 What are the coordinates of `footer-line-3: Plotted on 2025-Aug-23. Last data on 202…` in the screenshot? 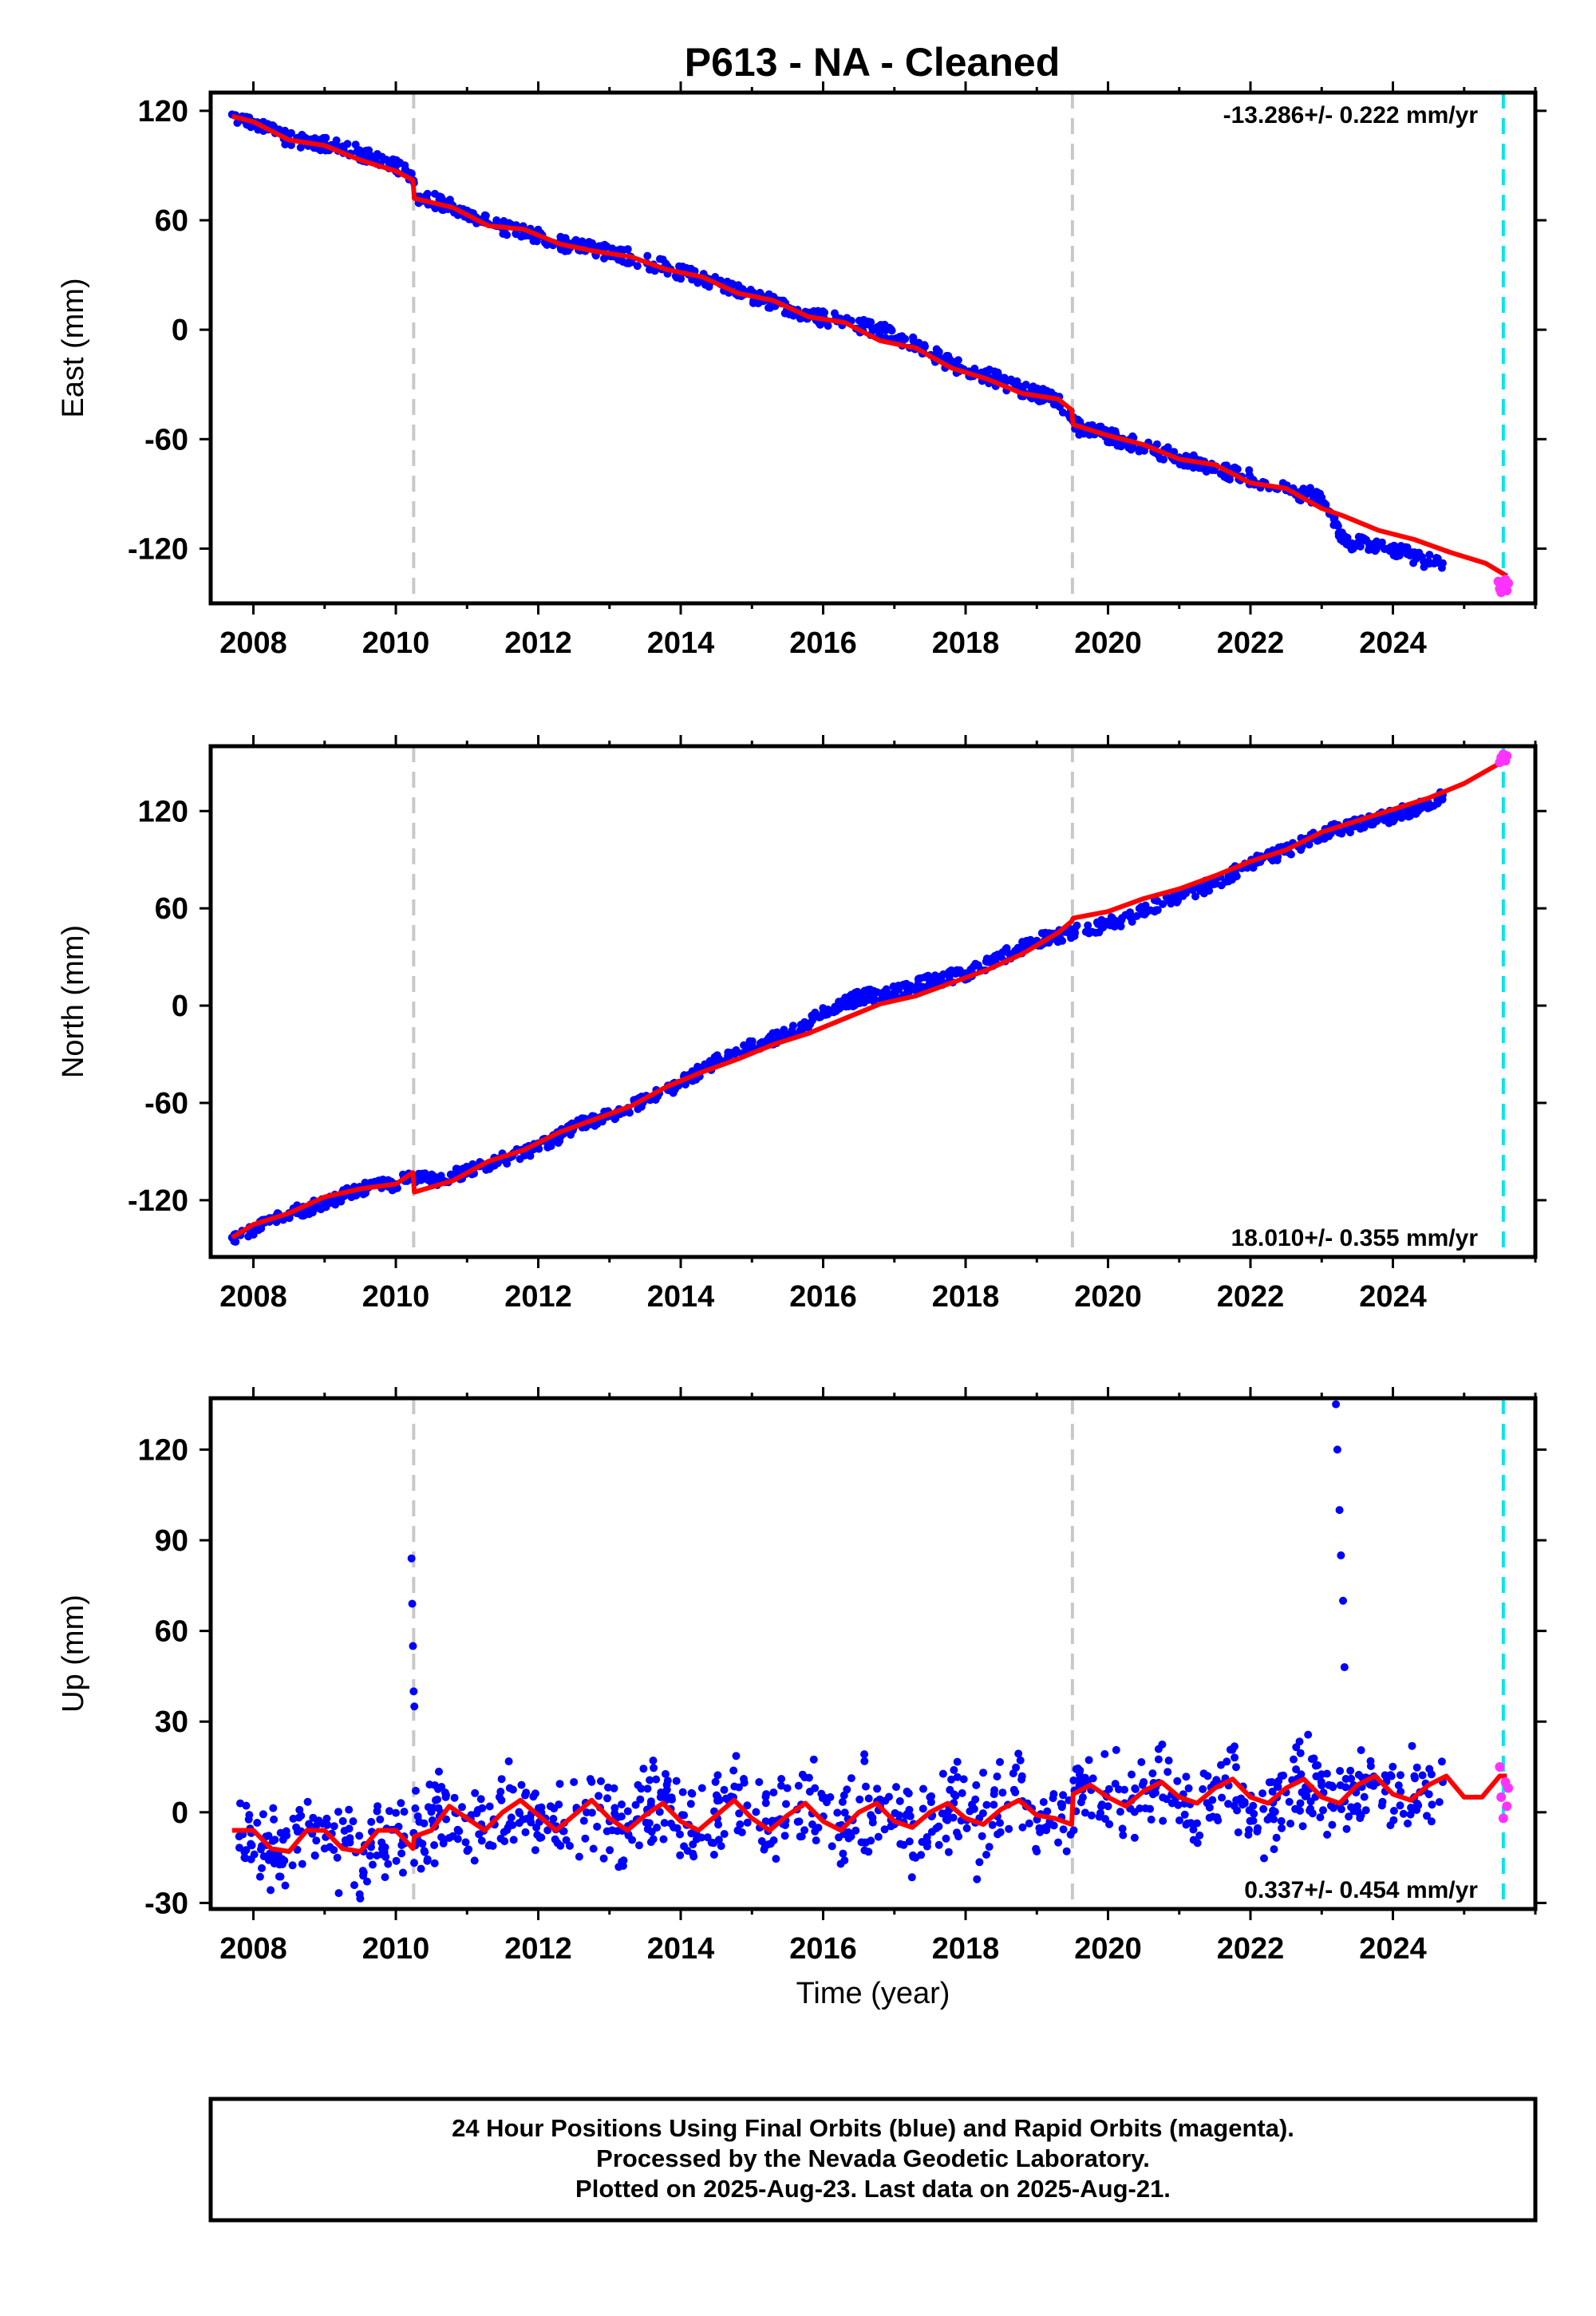 It's located at (873, 2189).